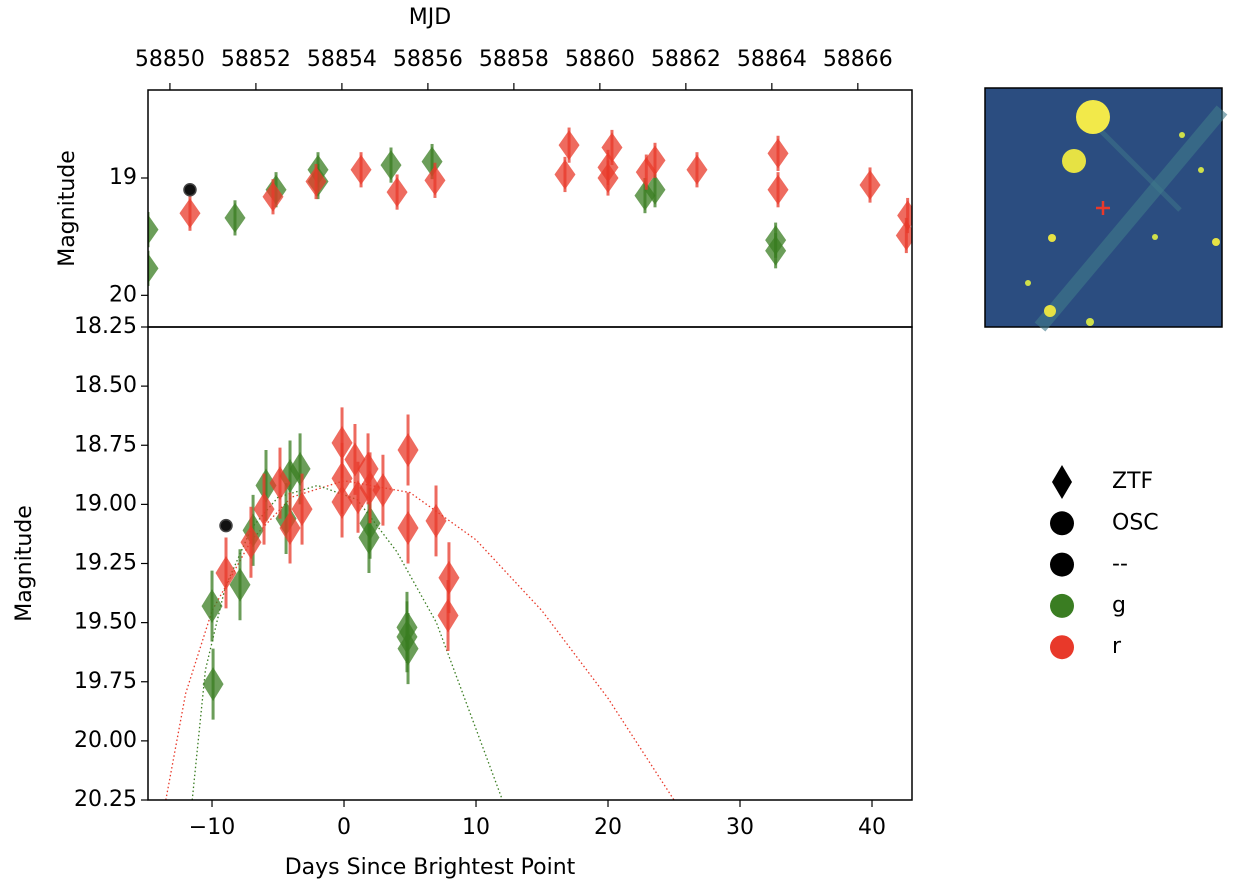  Describe the element at coordinates (212, 827) in the screenshot. I see `x-tick-label: −10` at that location.